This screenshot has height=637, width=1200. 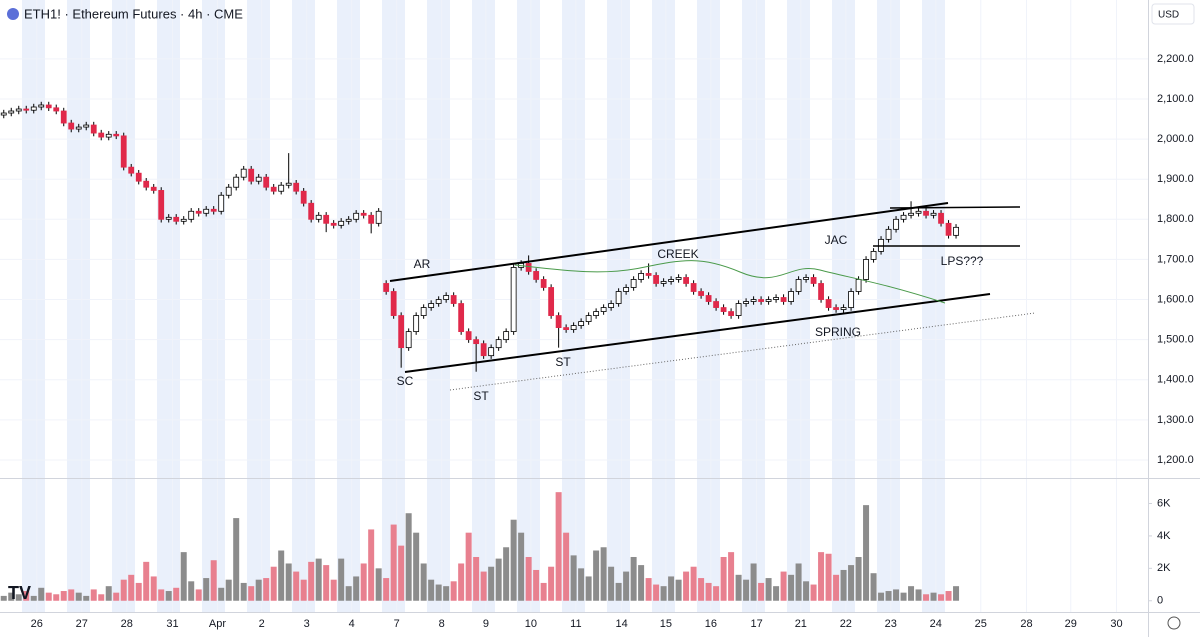 I want to click on x-tick-label: 27, so click(x=82, y=624).